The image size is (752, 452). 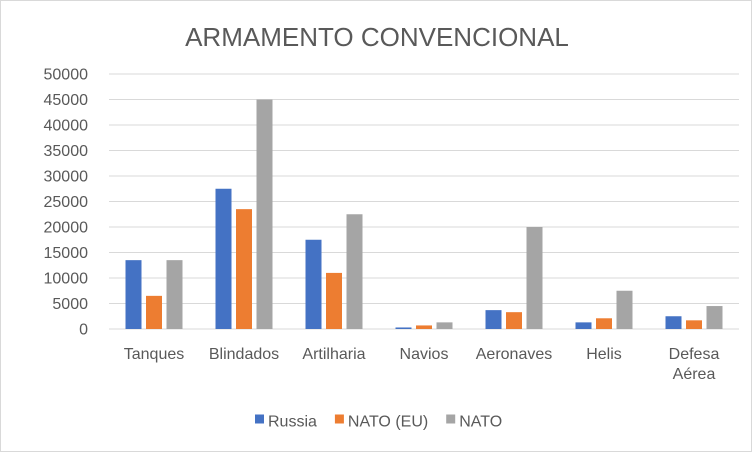 I want to click on y-tick-label: 25000, so click(x=66, y=202).